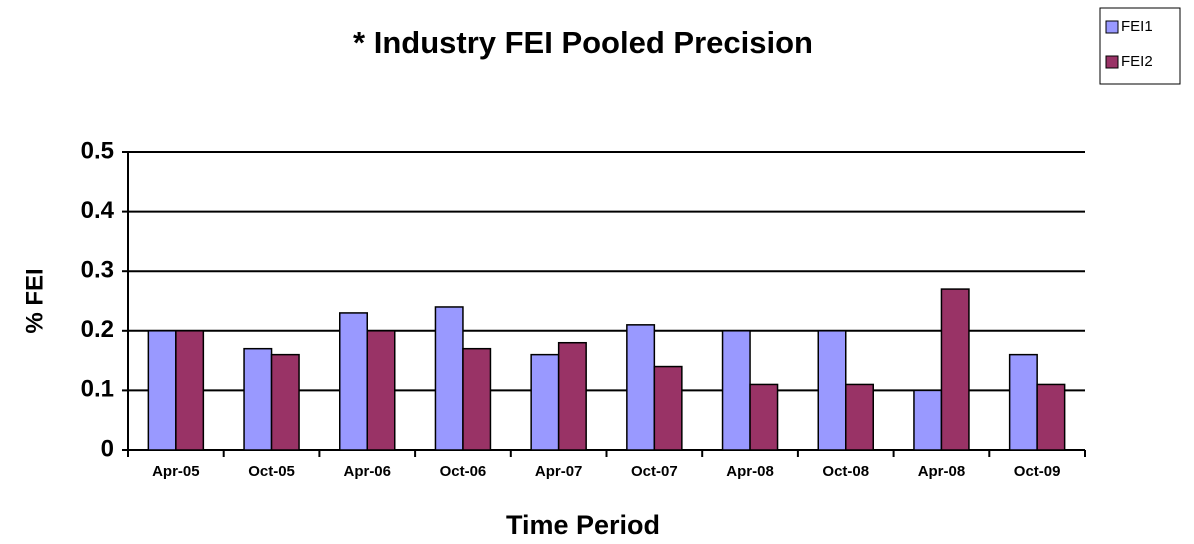  I want to click on y-tick-label: 0, so click(107, 448).